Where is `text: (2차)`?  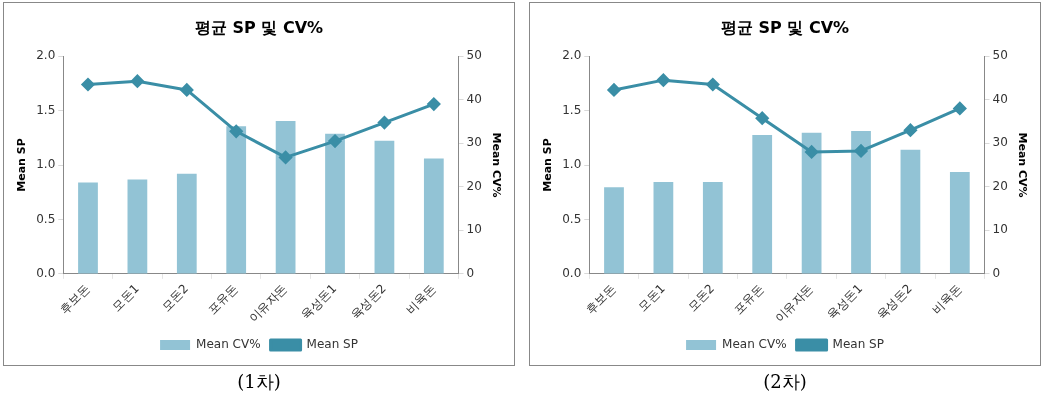 text: (2차) is located at coordinates (785, 382).